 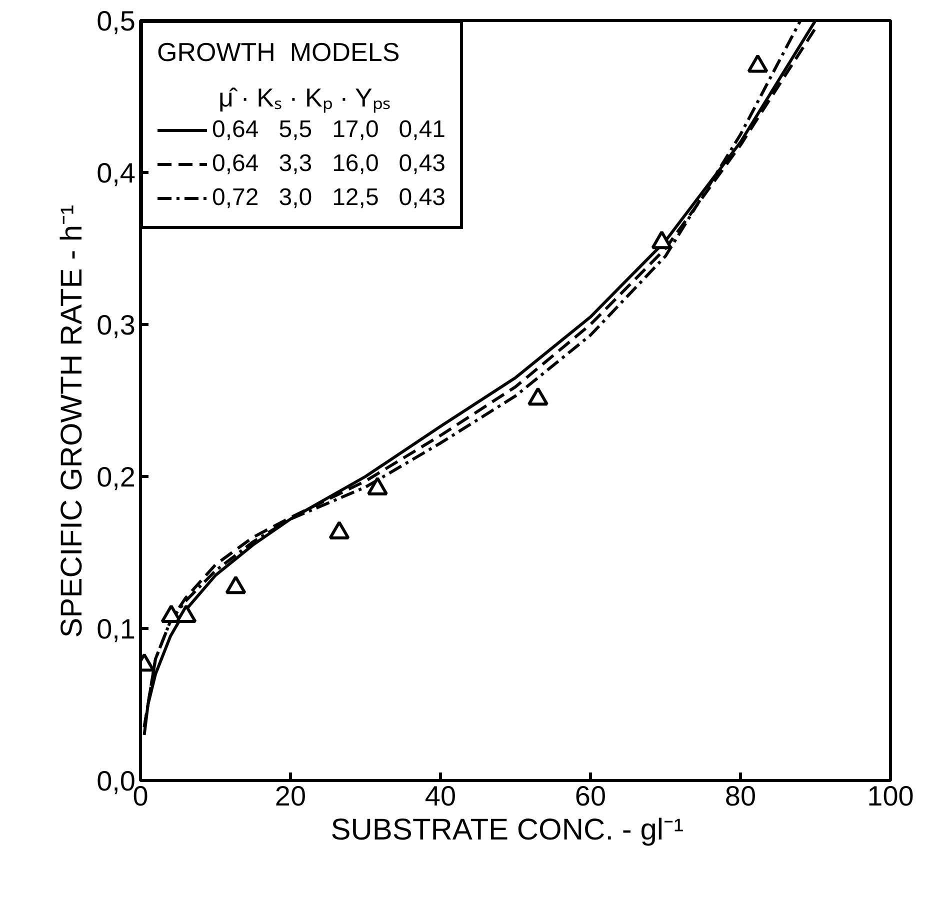 I want to click on legend-title: GROWTH MODELS, so click(x=279, y=52).